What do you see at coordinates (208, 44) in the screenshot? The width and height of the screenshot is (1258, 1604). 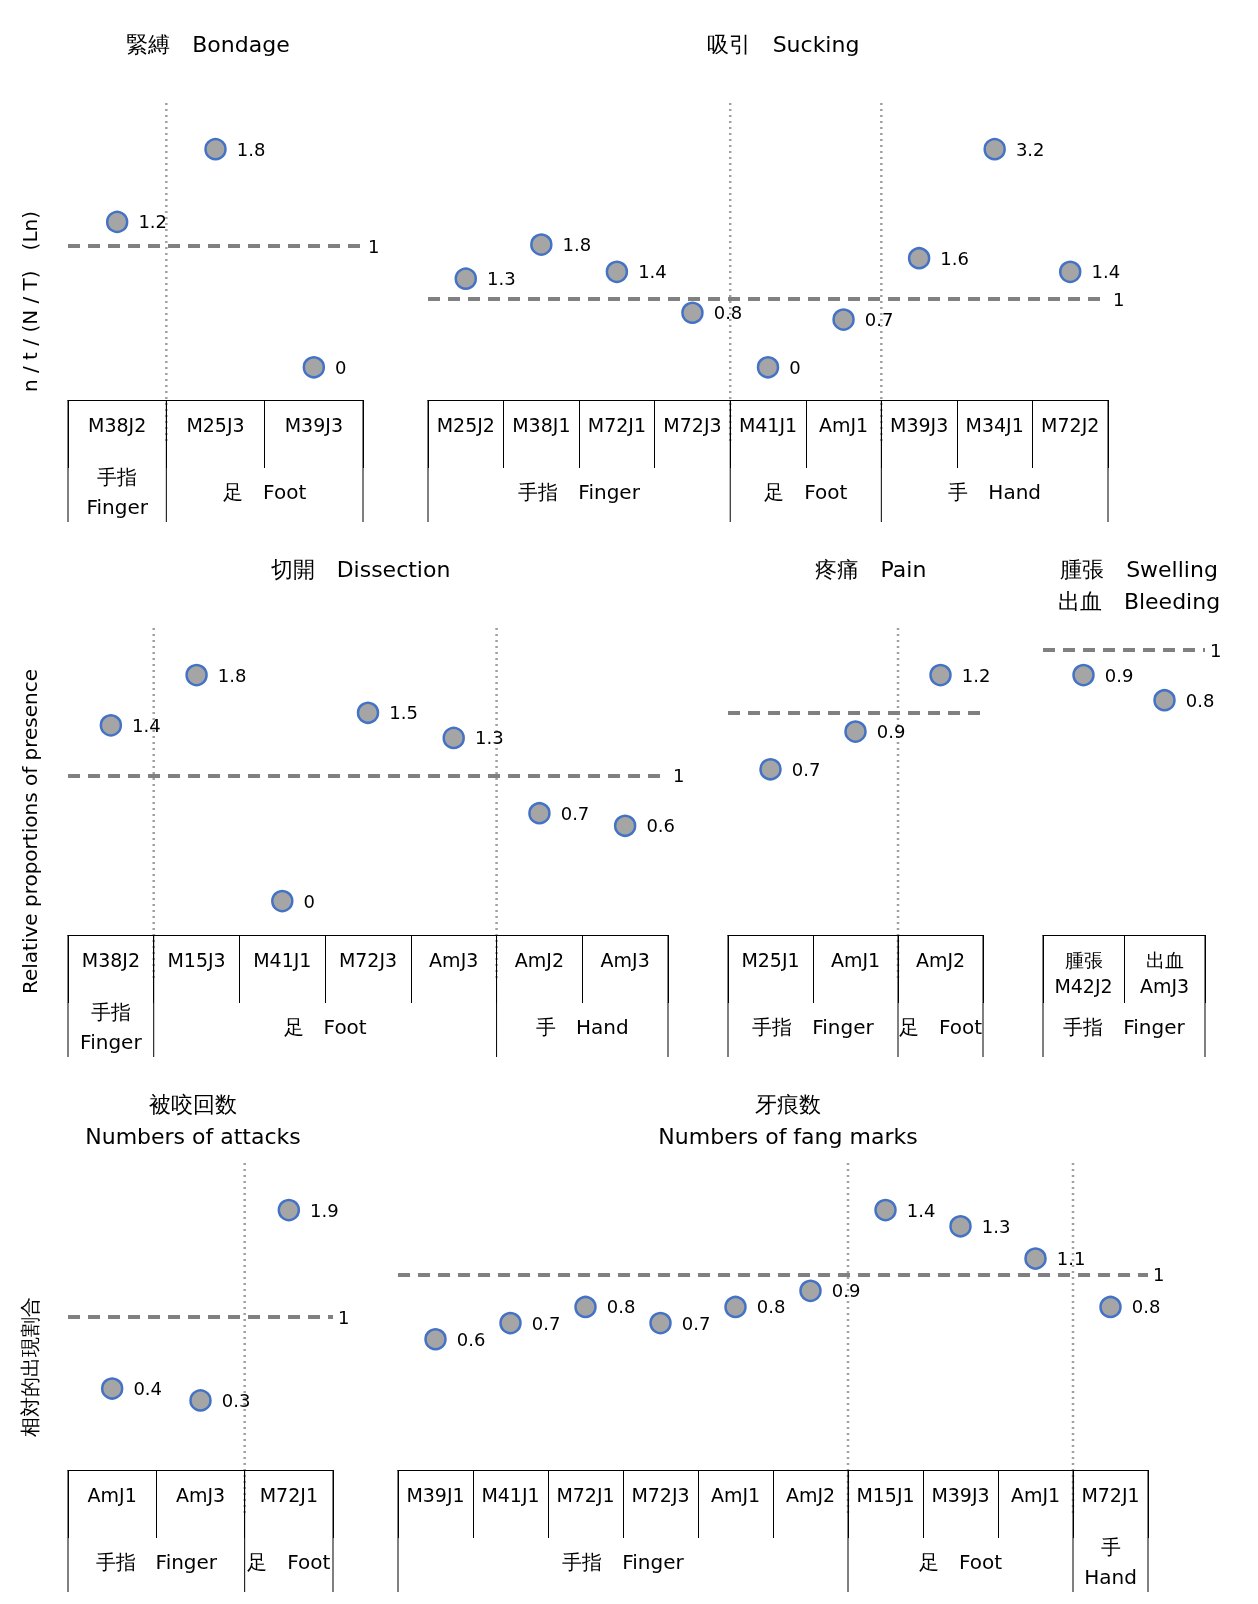 I see `chart-title: 緊縛 Bondage` at bounding box center [208, 44].